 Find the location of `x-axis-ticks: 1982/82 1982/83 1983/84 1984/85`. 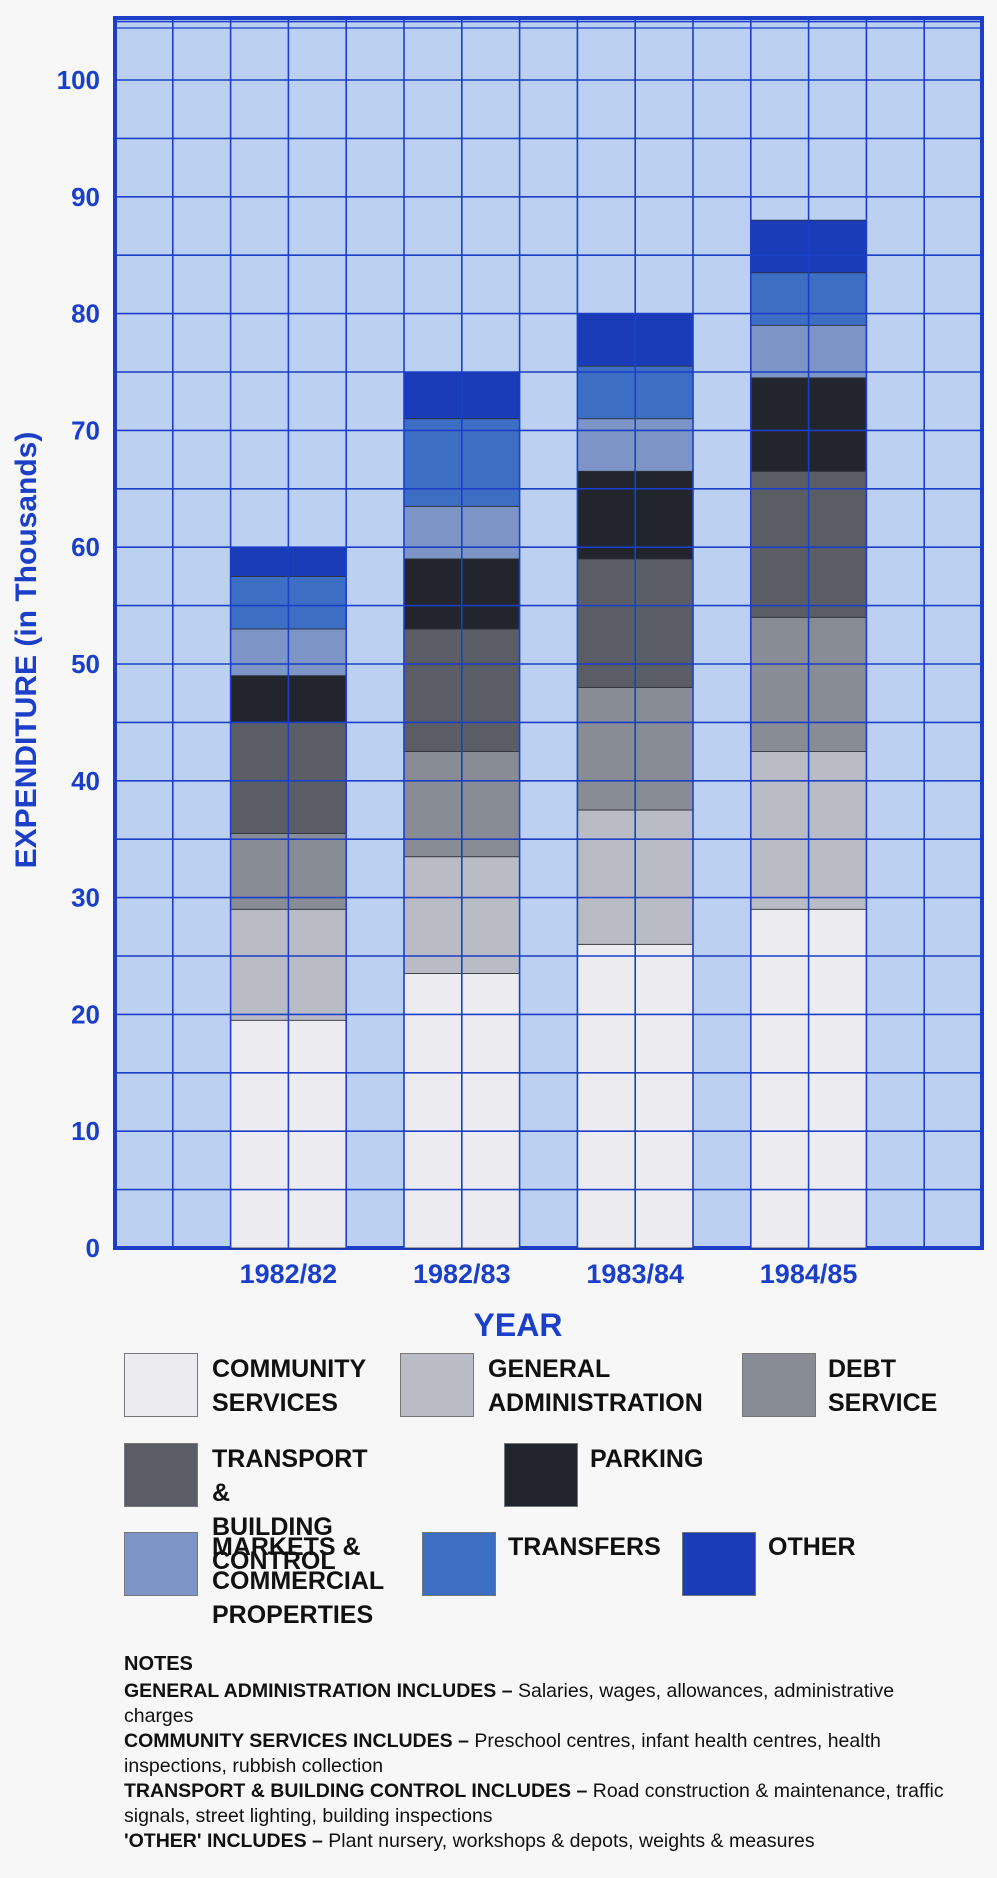

x-axis-ticks: 1982/82 1982/83 1983/84 1984/85 is located at coordinates (549, 1274).